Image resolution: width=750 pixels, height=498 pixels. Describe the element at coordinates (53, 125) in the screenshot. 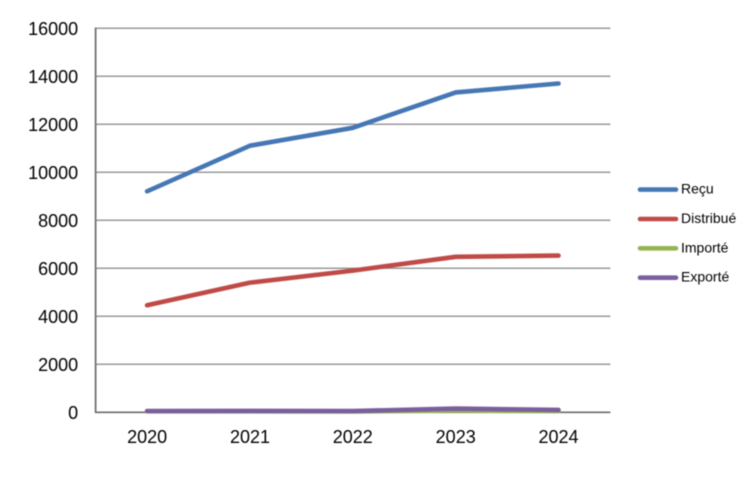

I see `svg-text: 12000` at that location.